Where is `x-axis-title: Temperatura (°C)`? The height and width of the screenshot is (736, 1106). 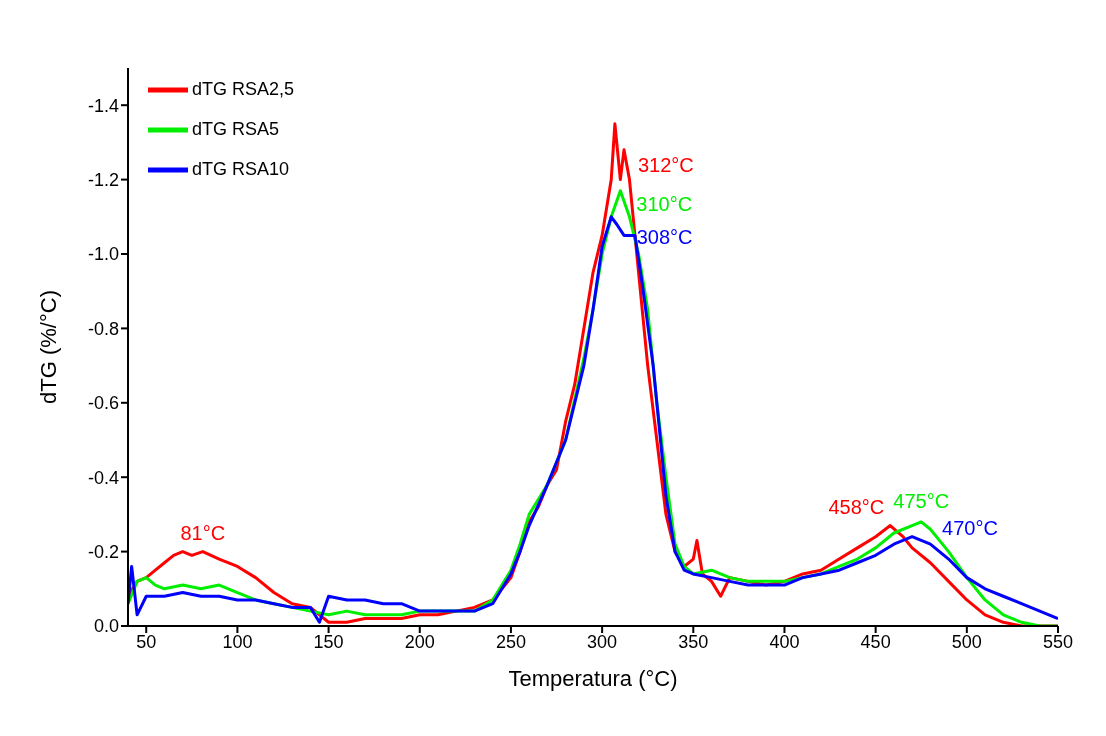 x-axis-title: Temperatura (°C) is located at coordinates (593, 678).